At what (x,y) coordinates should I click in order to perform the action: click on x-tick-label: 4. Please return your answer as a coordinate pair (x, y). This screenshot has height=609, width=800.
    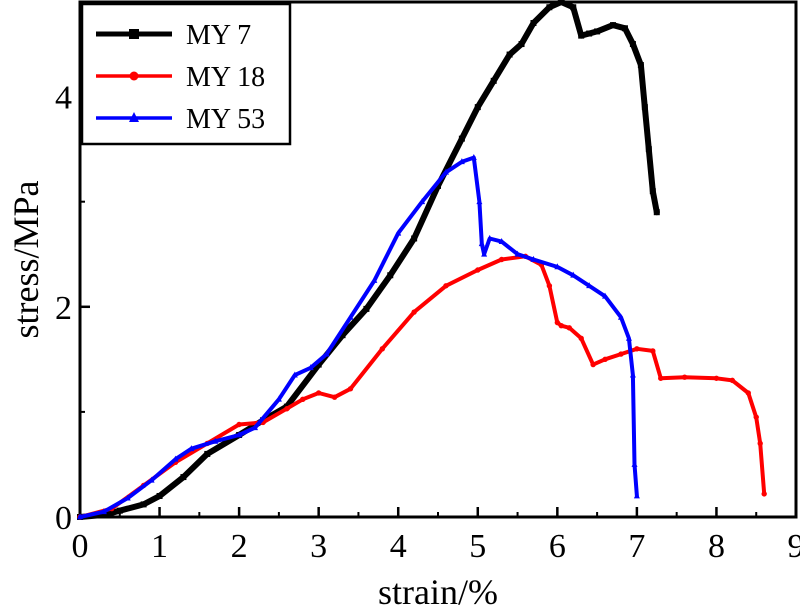
    Looking at the image, I should click on (398, 546).